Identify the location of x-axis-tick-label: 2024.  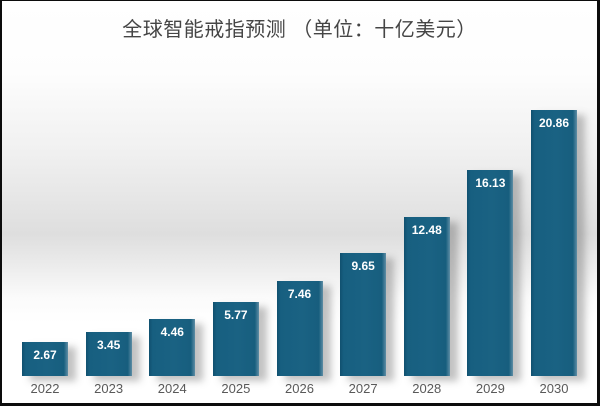
(172, 388).